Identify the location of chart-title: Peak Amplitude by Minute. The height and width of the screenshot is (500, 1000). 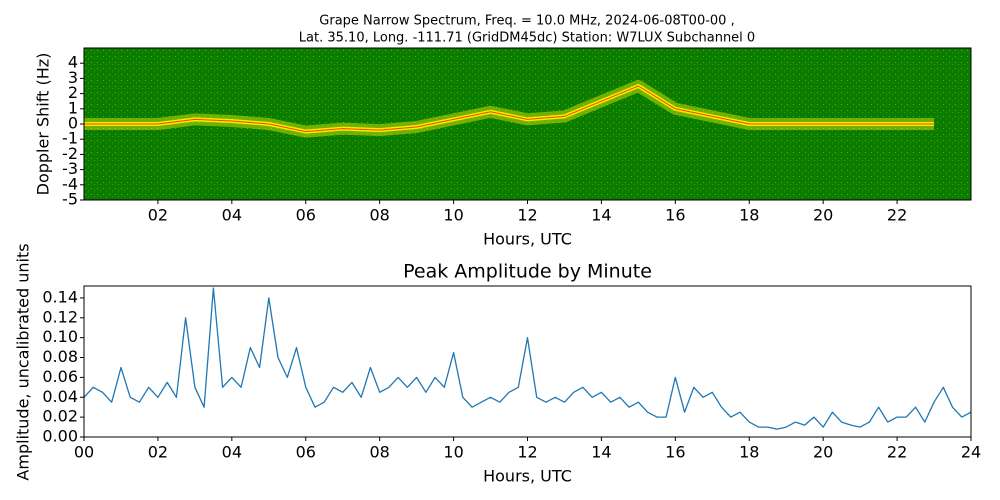
(527, 272).